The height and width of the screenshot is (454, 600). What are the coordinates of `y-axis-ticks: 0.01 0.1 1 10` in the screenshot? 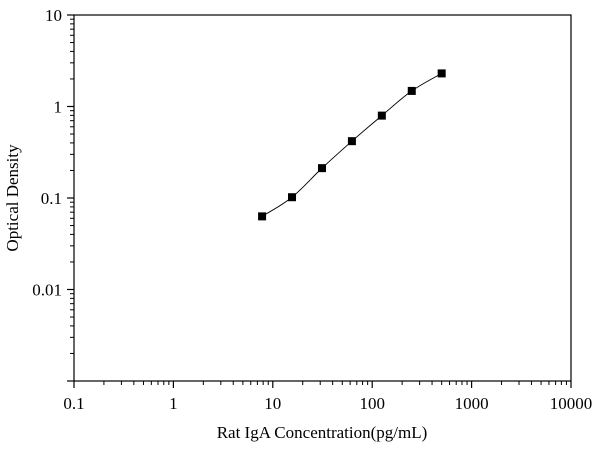 It's located at (53, 194).